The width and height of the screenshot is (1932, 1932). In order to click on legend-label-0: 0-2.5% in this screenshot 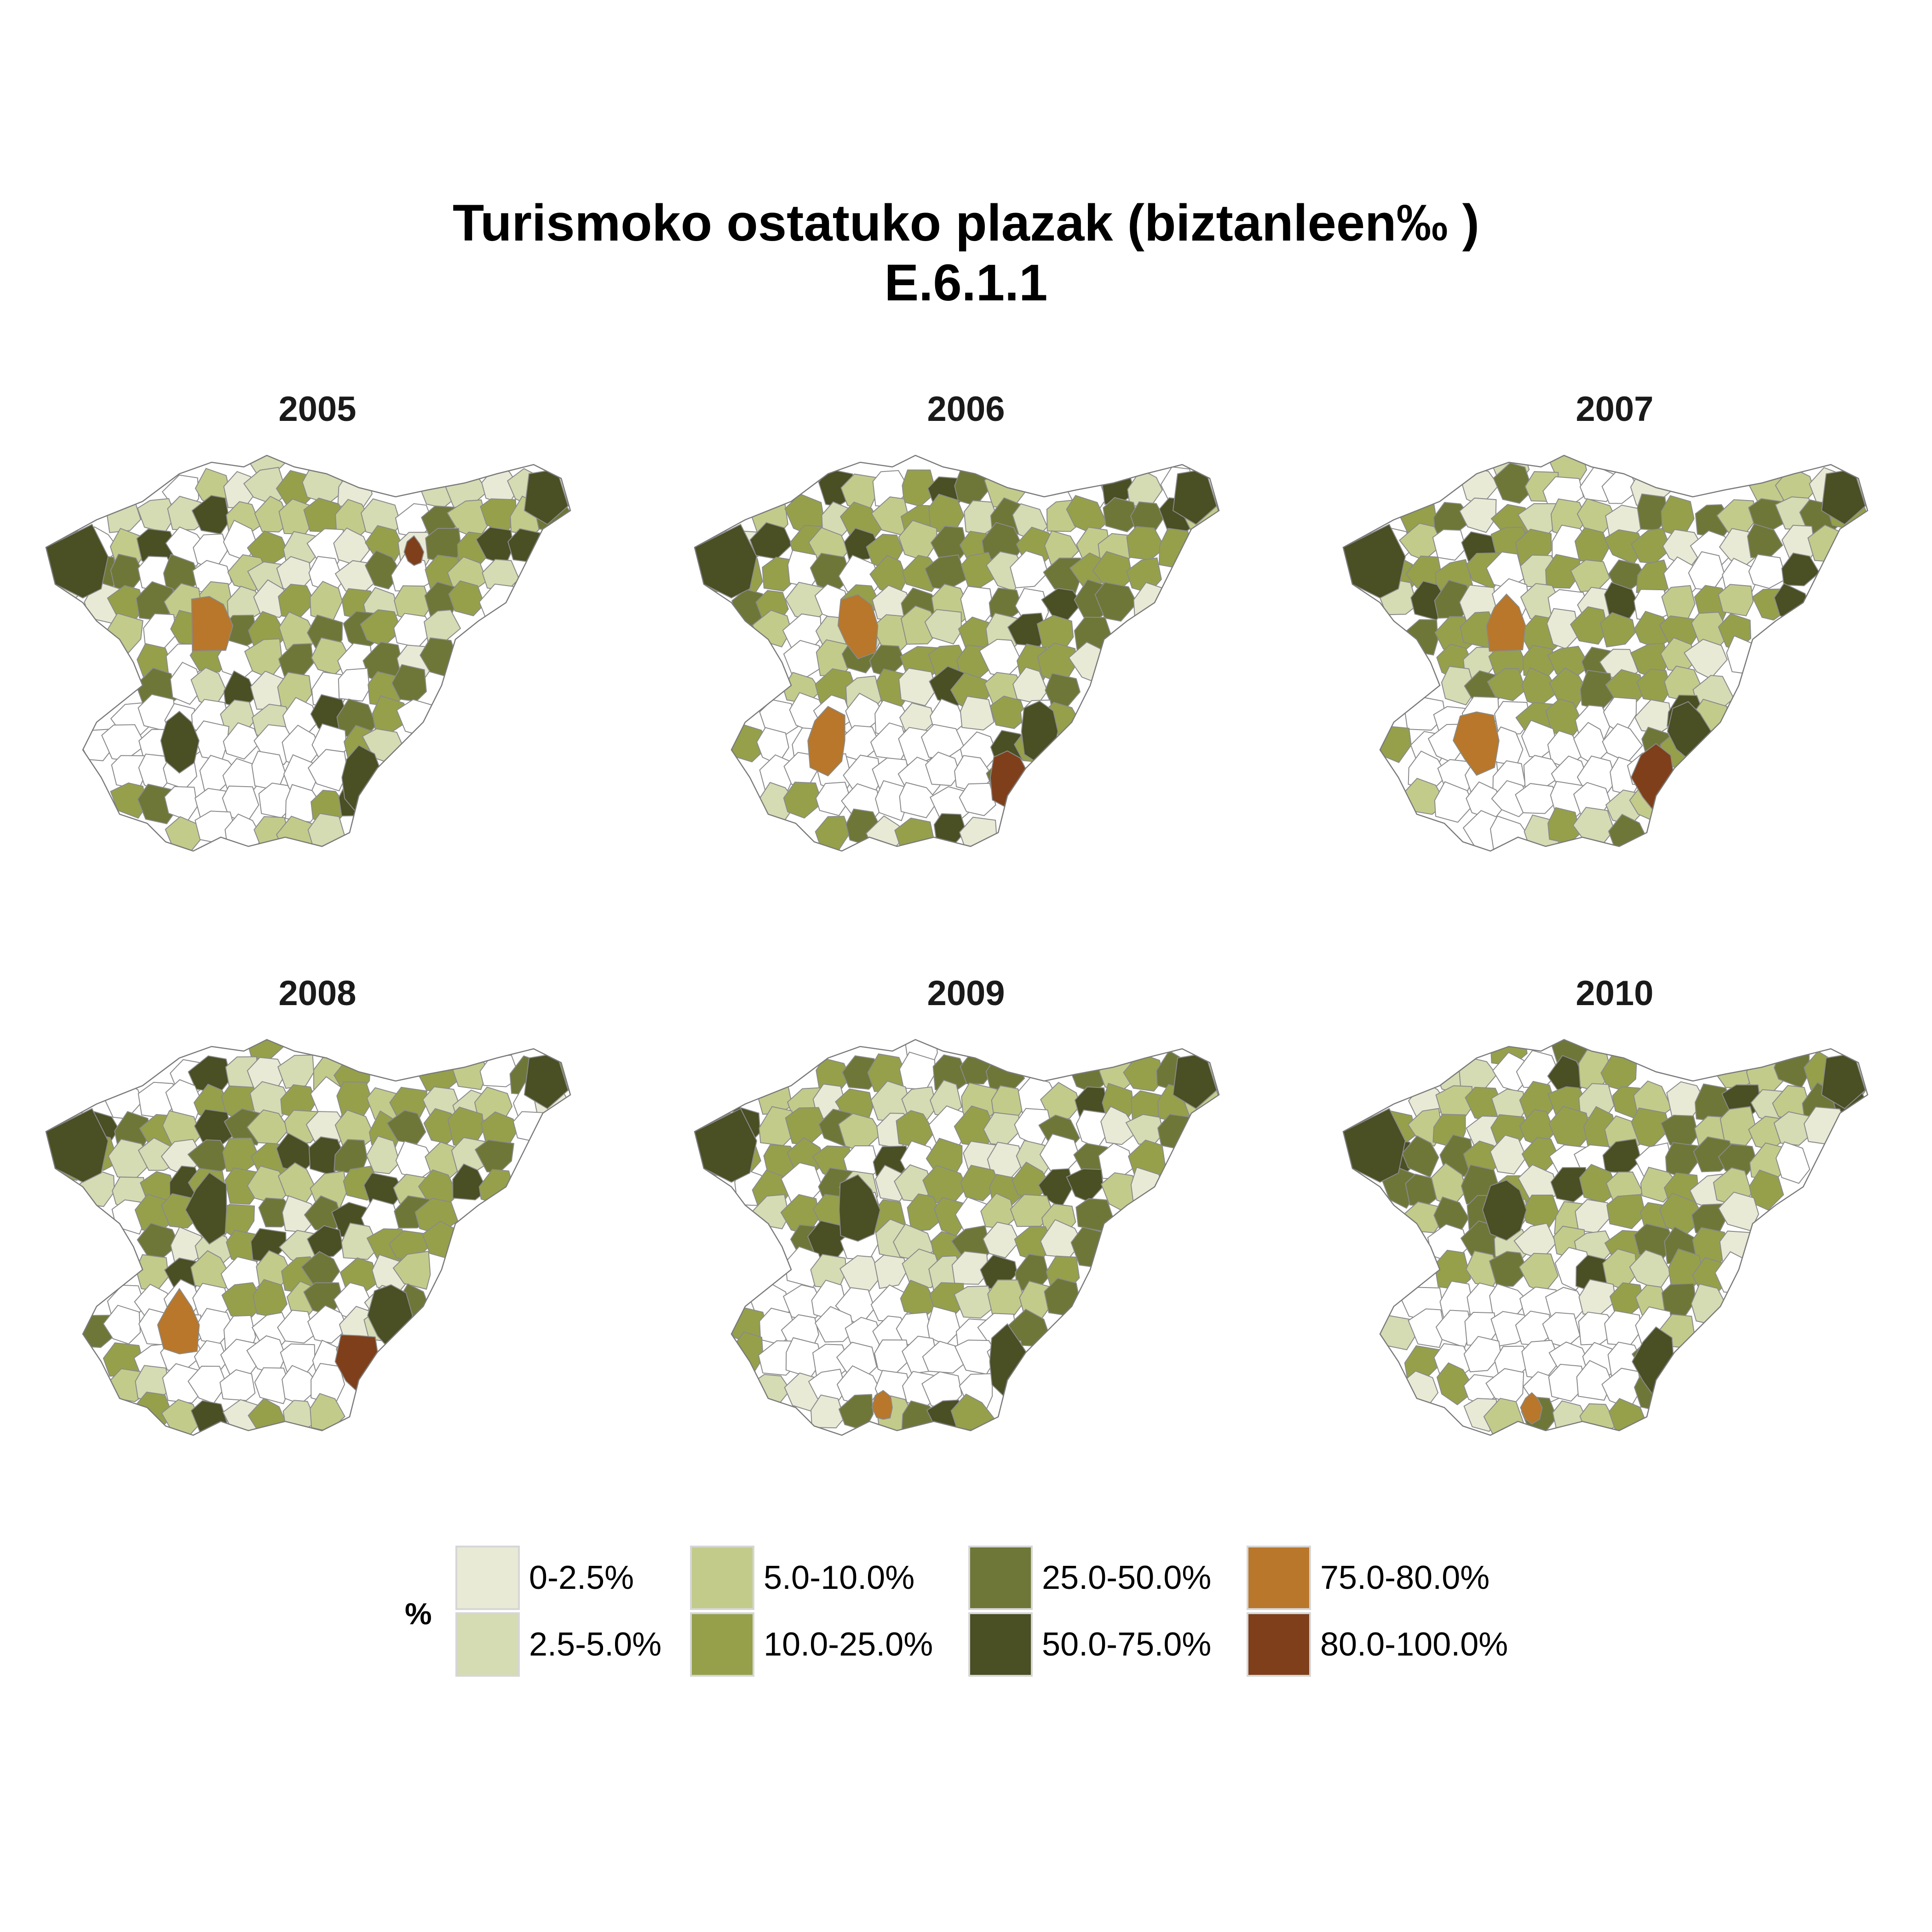, I will do `click(581, 1577)`.